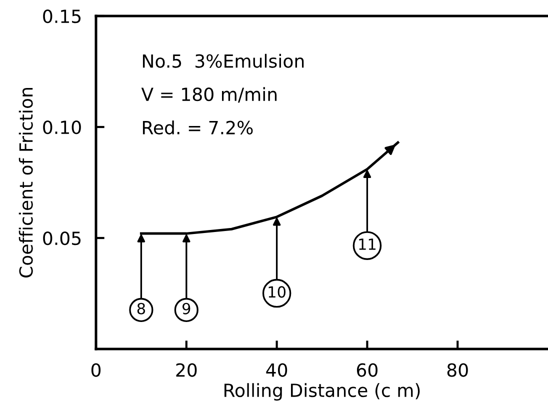 The height and width of the screenshot is (412, 548). I want to click on x-tick-label: 80, so click(457, 370).